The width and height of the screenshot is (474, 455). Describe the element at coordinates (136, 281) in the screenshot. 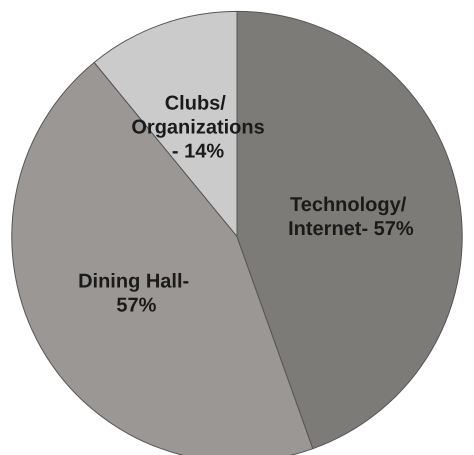

I see `slice-label: Dining Hall-` at that location.